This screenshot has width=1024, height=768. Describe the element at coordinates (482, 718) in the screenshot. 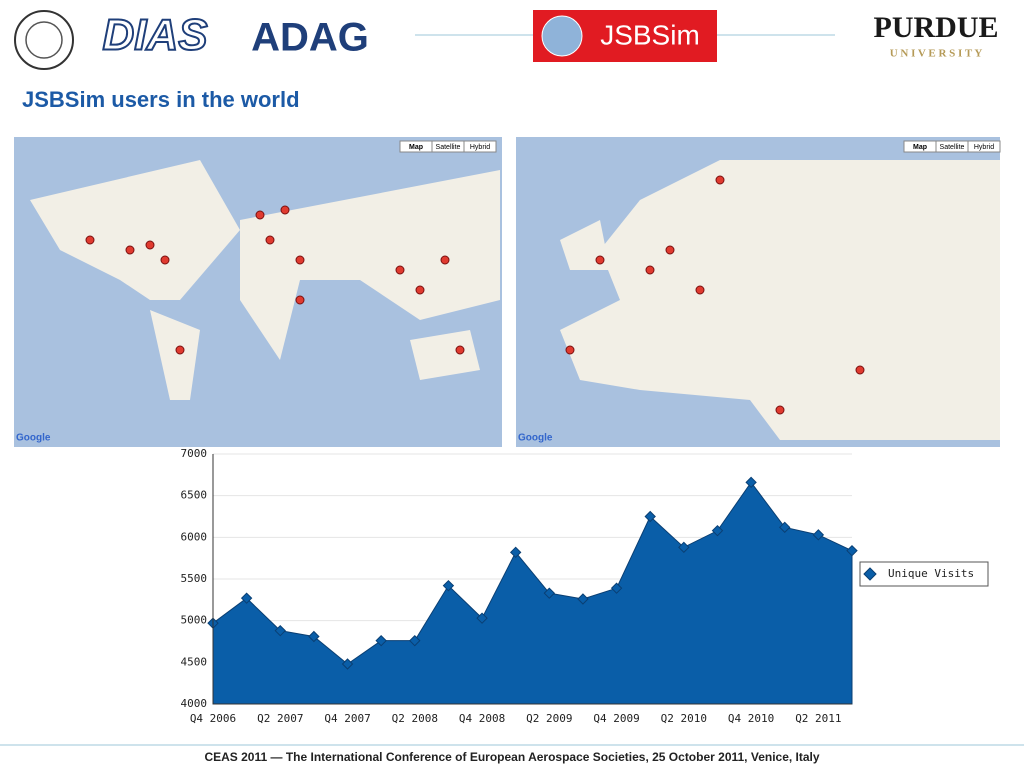

I see `x-tick-label: Q4 2008` at that location.